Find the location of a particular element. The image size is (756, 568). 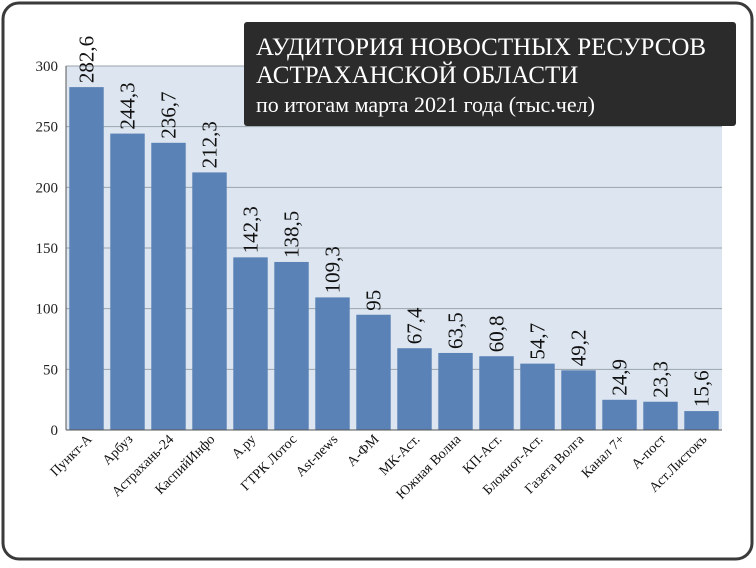

value-label: 212,3 is located at coordinates (210, 144).